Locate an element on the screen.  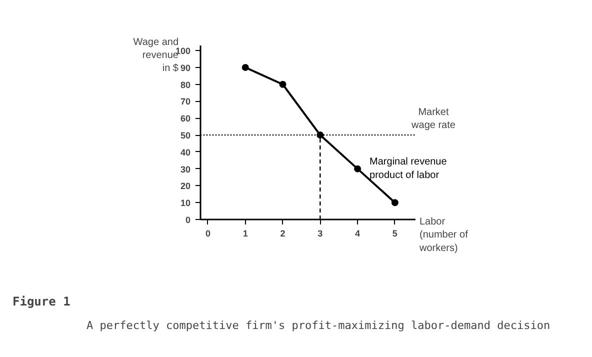
y-tick-label: 50 is located at coordinates (185, 135).